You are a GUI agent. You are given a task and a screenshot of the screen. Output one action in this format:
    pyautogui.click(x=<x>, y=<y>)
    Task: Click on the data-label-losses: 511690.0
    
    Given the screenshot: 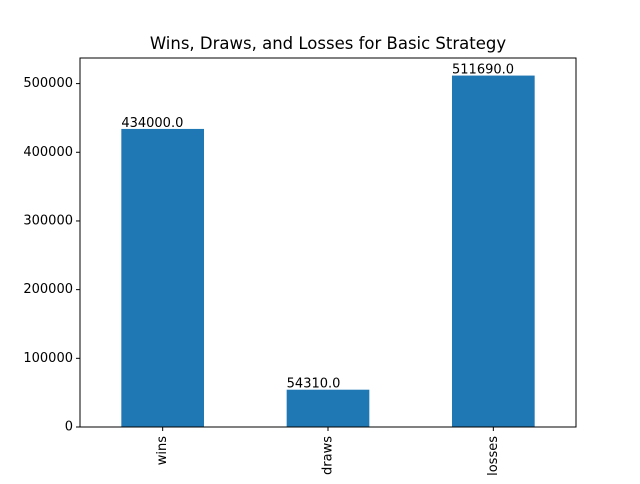 What is the action you would take?
    pyautogui.click(x=483, y=70)
    